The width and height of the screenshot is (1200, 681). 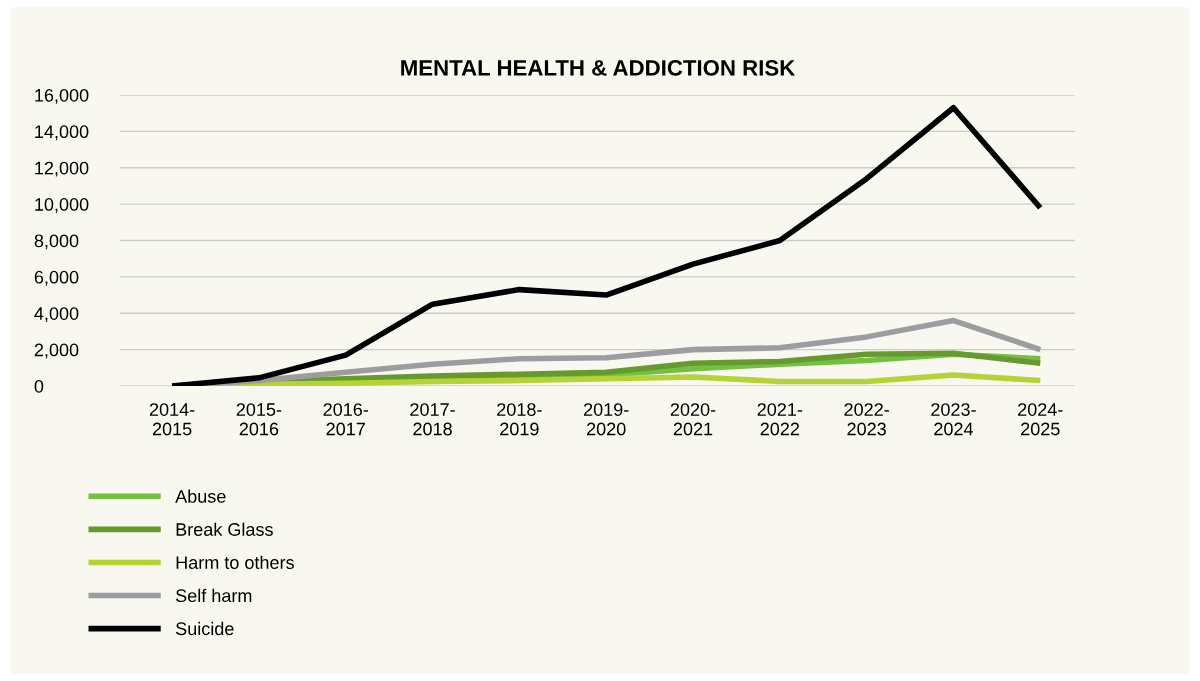 What do you see at coordinates (56, 315) in the screenshot?
I see `y-tick-label: 4,000` at bounding box center [56, 315].